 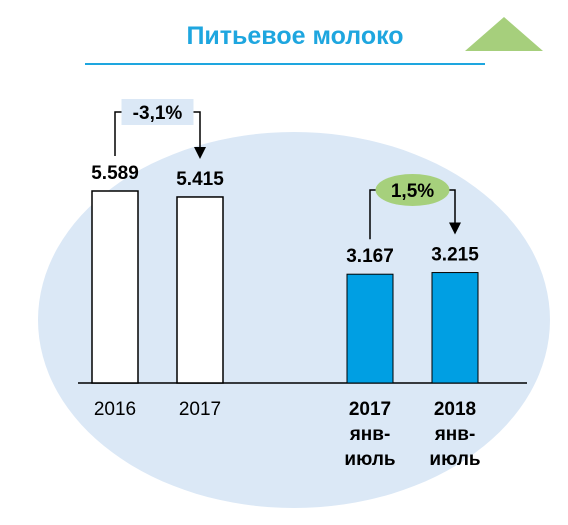 I want to click on x-tick-label-4-line-3: июль, so click(x=454, y=459).